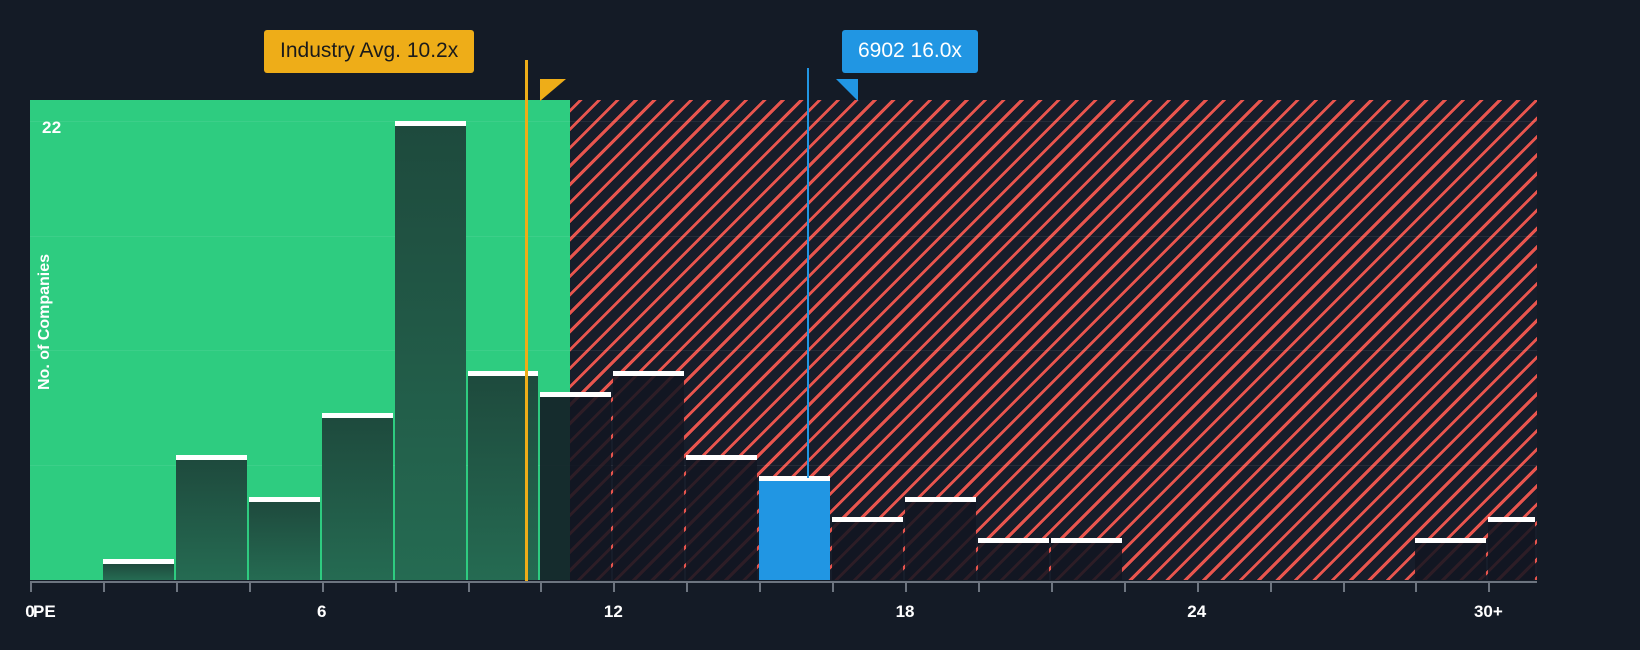 This screenshot has width=1640, height=650. I want to click on x-axis-label: 0, so click(30, 611).